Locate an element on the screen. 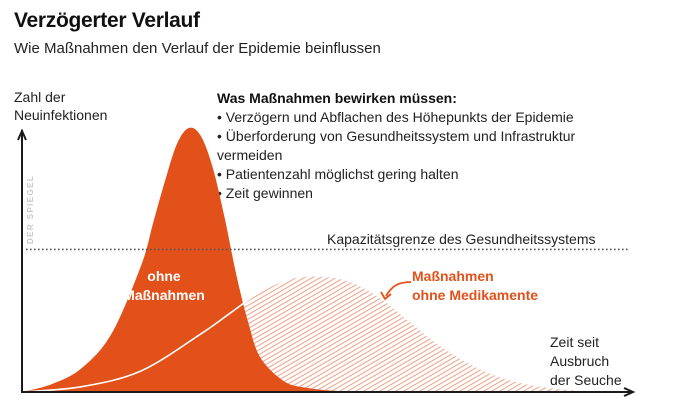  x-axis-label: Zeit seit Ausbruch der Seuche is located at coordinates (586, 361).